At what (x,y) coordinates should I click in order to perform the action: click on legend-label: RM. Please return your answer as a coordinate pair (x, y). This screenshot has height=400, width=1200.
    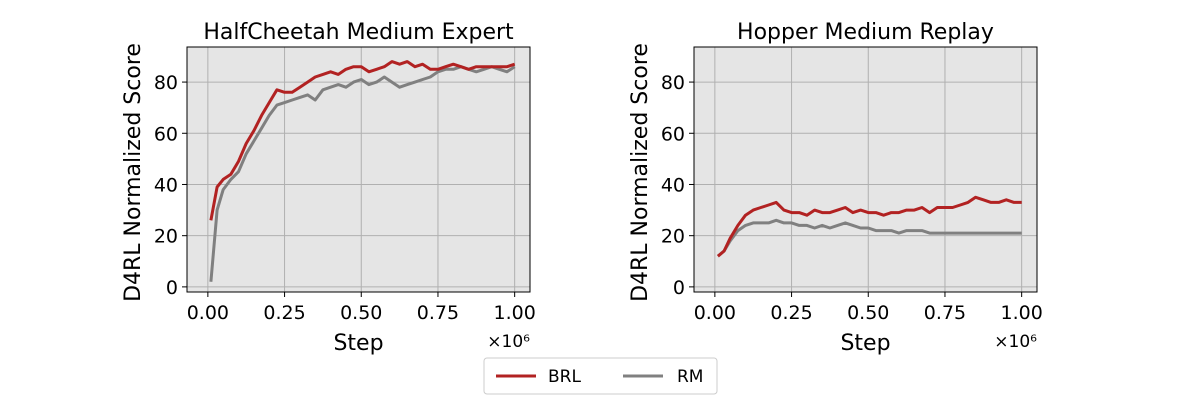
    Looking at the image, I should click on (690, 377).